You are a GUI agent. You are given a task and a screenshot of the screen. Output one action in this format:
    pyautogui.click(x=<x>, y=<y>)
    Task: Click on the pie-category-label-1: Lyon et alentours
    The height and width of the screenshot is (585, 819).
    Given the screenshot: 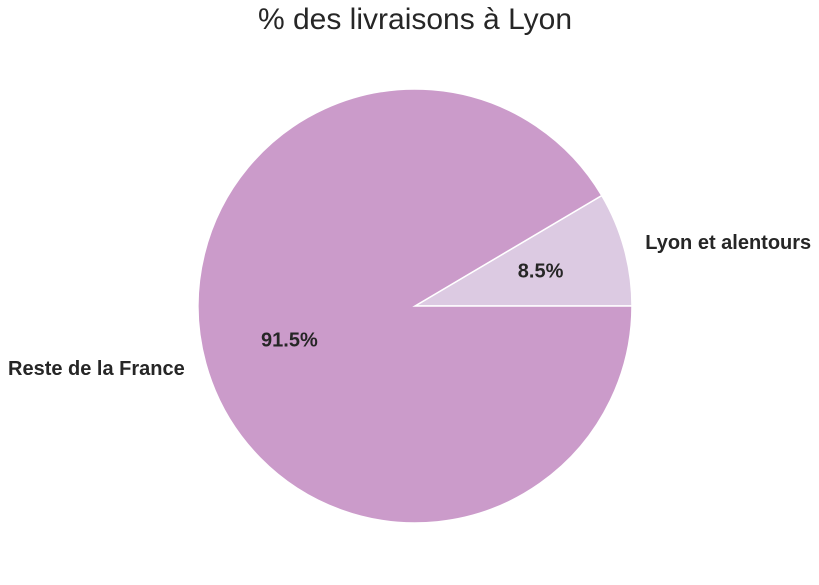 What is the action you would take?
    pyautogui.click(x=728, y=243)
    